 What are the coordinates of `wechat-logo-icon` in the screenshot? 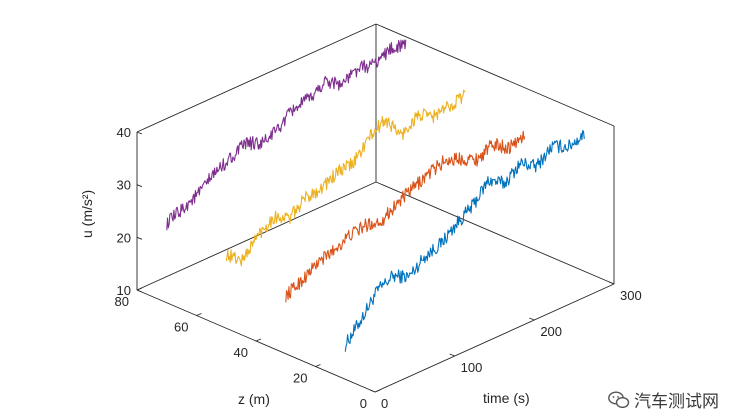 It's located at (619, 399).